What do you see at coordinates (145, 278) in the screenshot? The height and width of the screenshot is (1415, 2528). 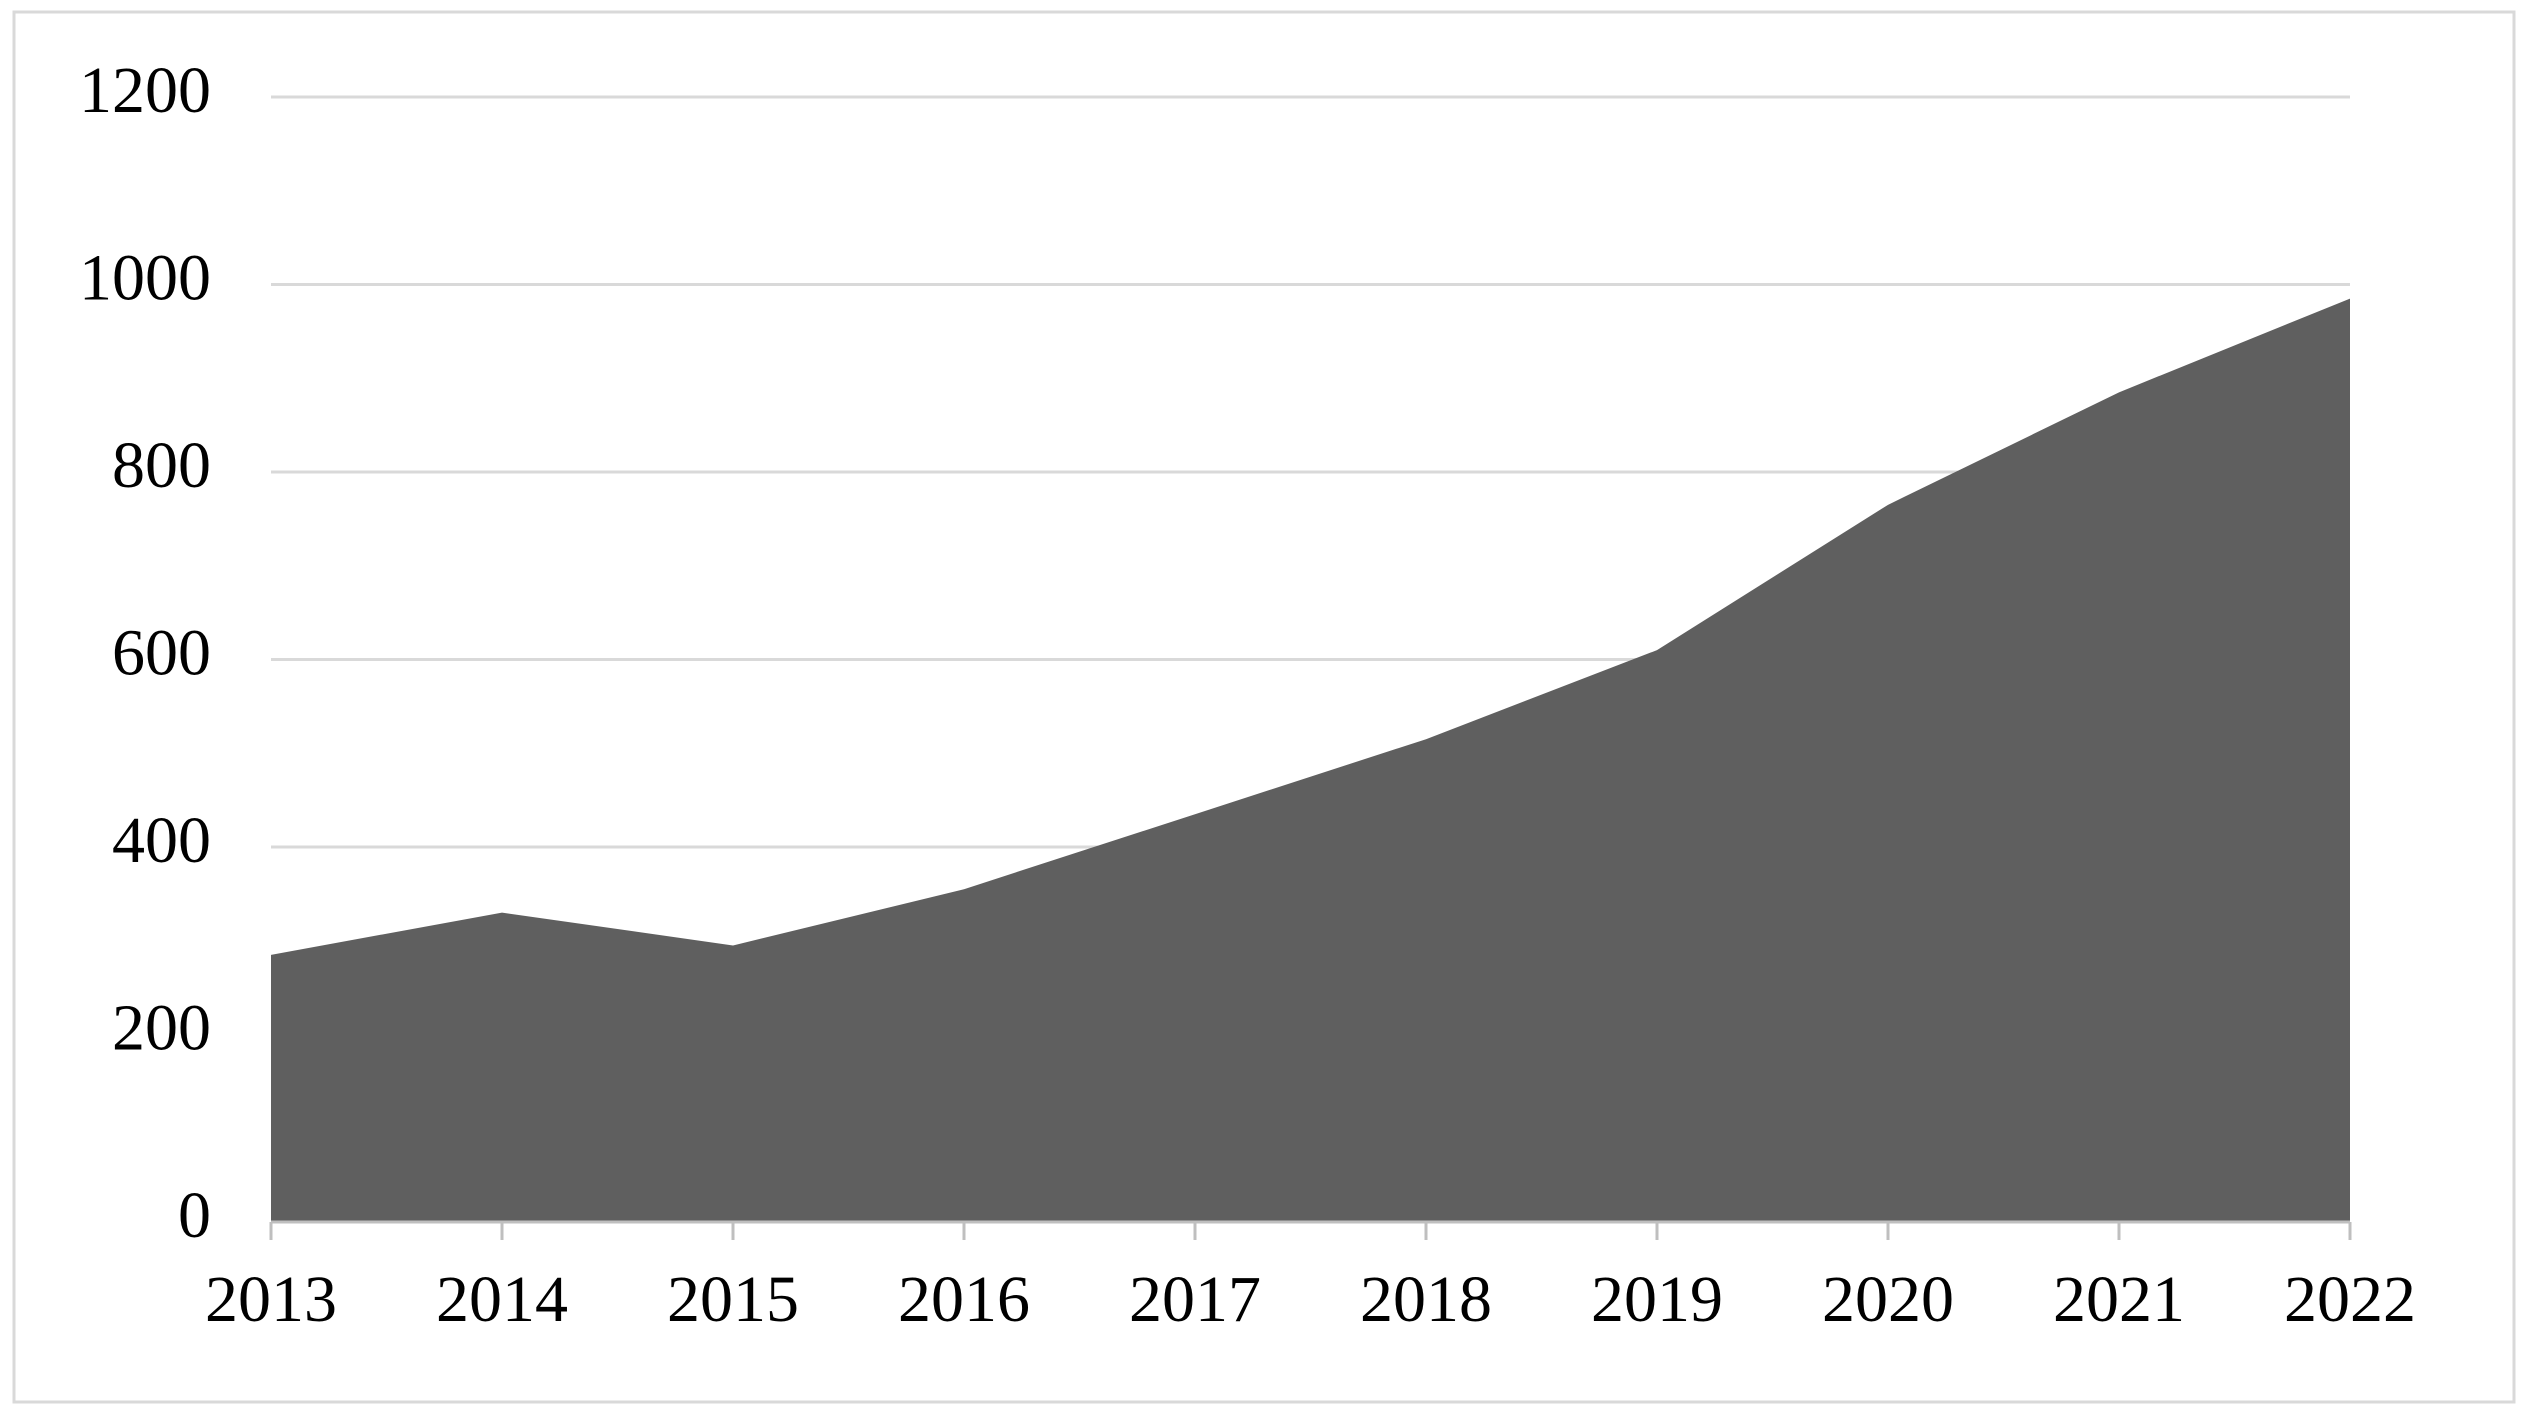 I see `y-tick-label: 1000` at bounding box center [145, 278].